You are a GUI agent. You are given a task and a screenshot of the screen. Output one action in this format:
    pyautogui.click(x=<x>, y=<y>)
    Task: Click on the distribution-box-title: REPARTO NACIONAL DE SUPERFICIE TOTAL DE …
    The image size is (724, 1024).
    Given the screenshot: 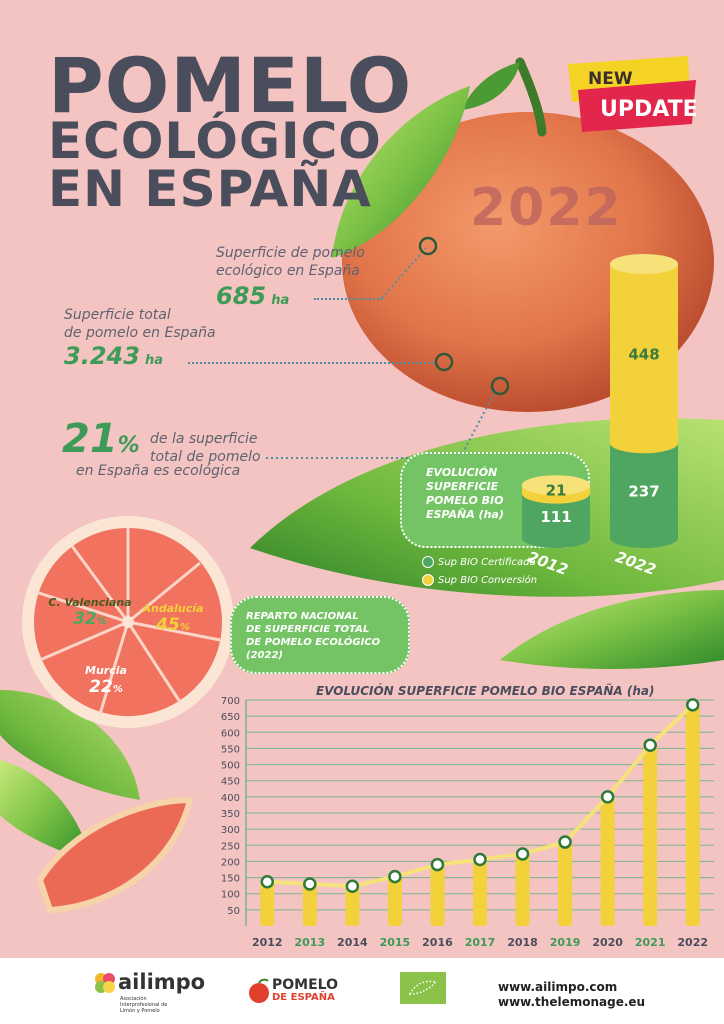 What is the action you would take?
    pyautogui.click(x=313, y=636)
    